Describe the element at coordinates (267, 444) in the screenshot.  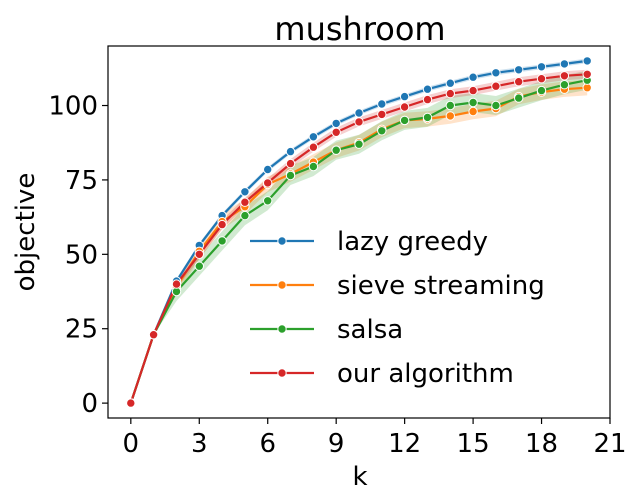
I see `x-tick-label-2: 6` at that location.